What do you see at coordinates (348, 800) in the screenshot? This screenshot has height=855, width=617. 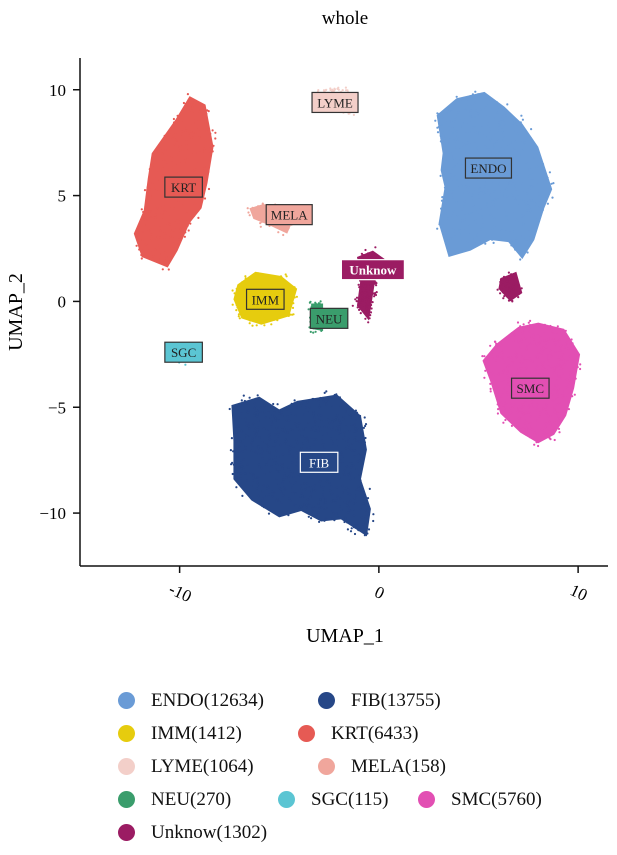 I see `legend-item-sgc: SGC(115)` at bounding box center [348, 800].